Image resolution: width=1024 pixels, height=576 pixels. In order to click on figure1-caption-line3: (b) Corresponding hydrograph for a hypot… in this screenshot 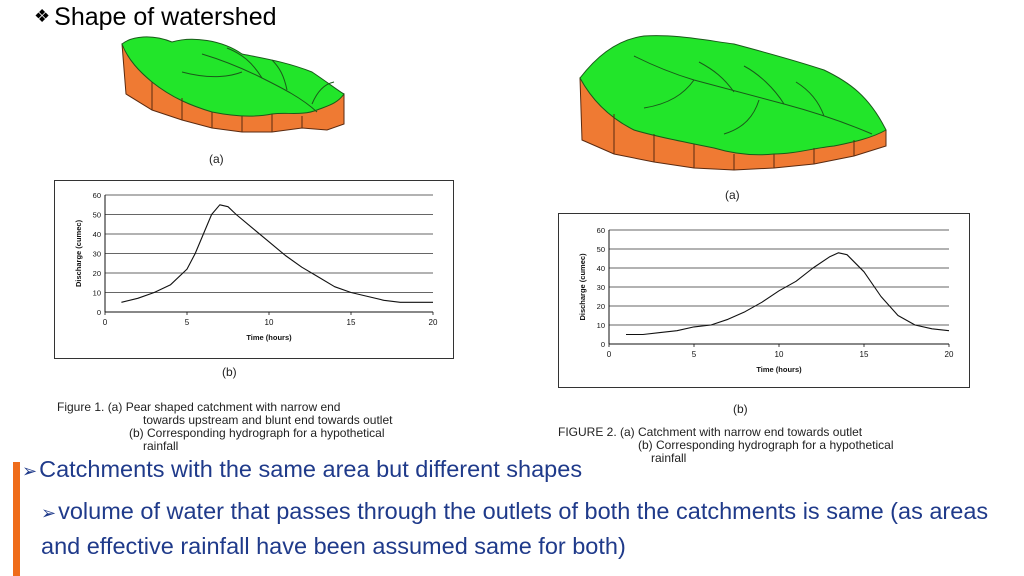, I will do `click(257, 433)`.